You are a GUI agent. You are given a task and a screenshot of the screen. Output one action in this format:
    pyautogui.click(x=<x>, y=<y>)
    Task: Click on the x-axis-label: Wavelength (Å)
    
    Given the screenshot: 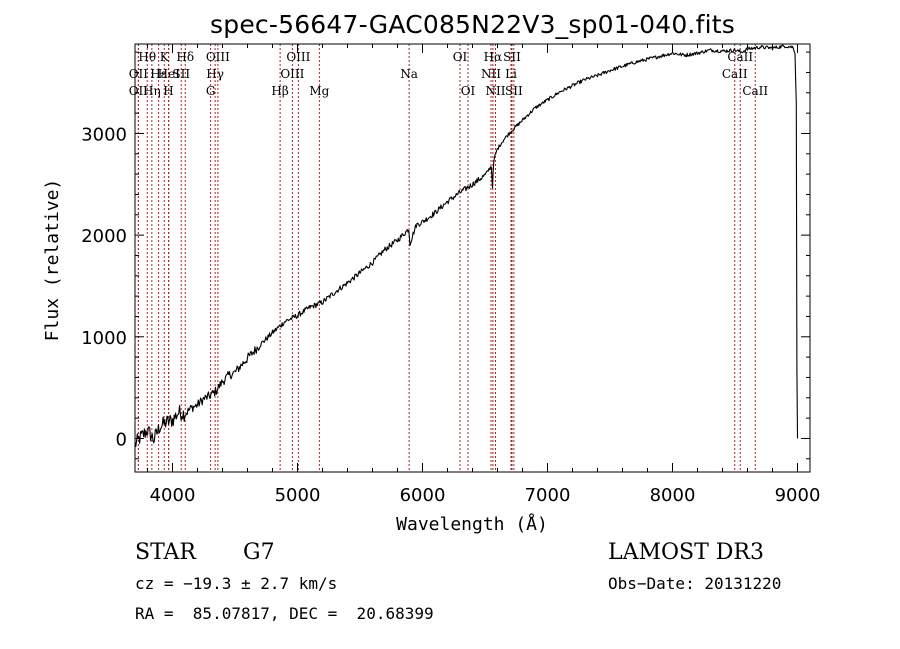 What is the action you would take?
    pyautogui.click(x=472, y=524)
    